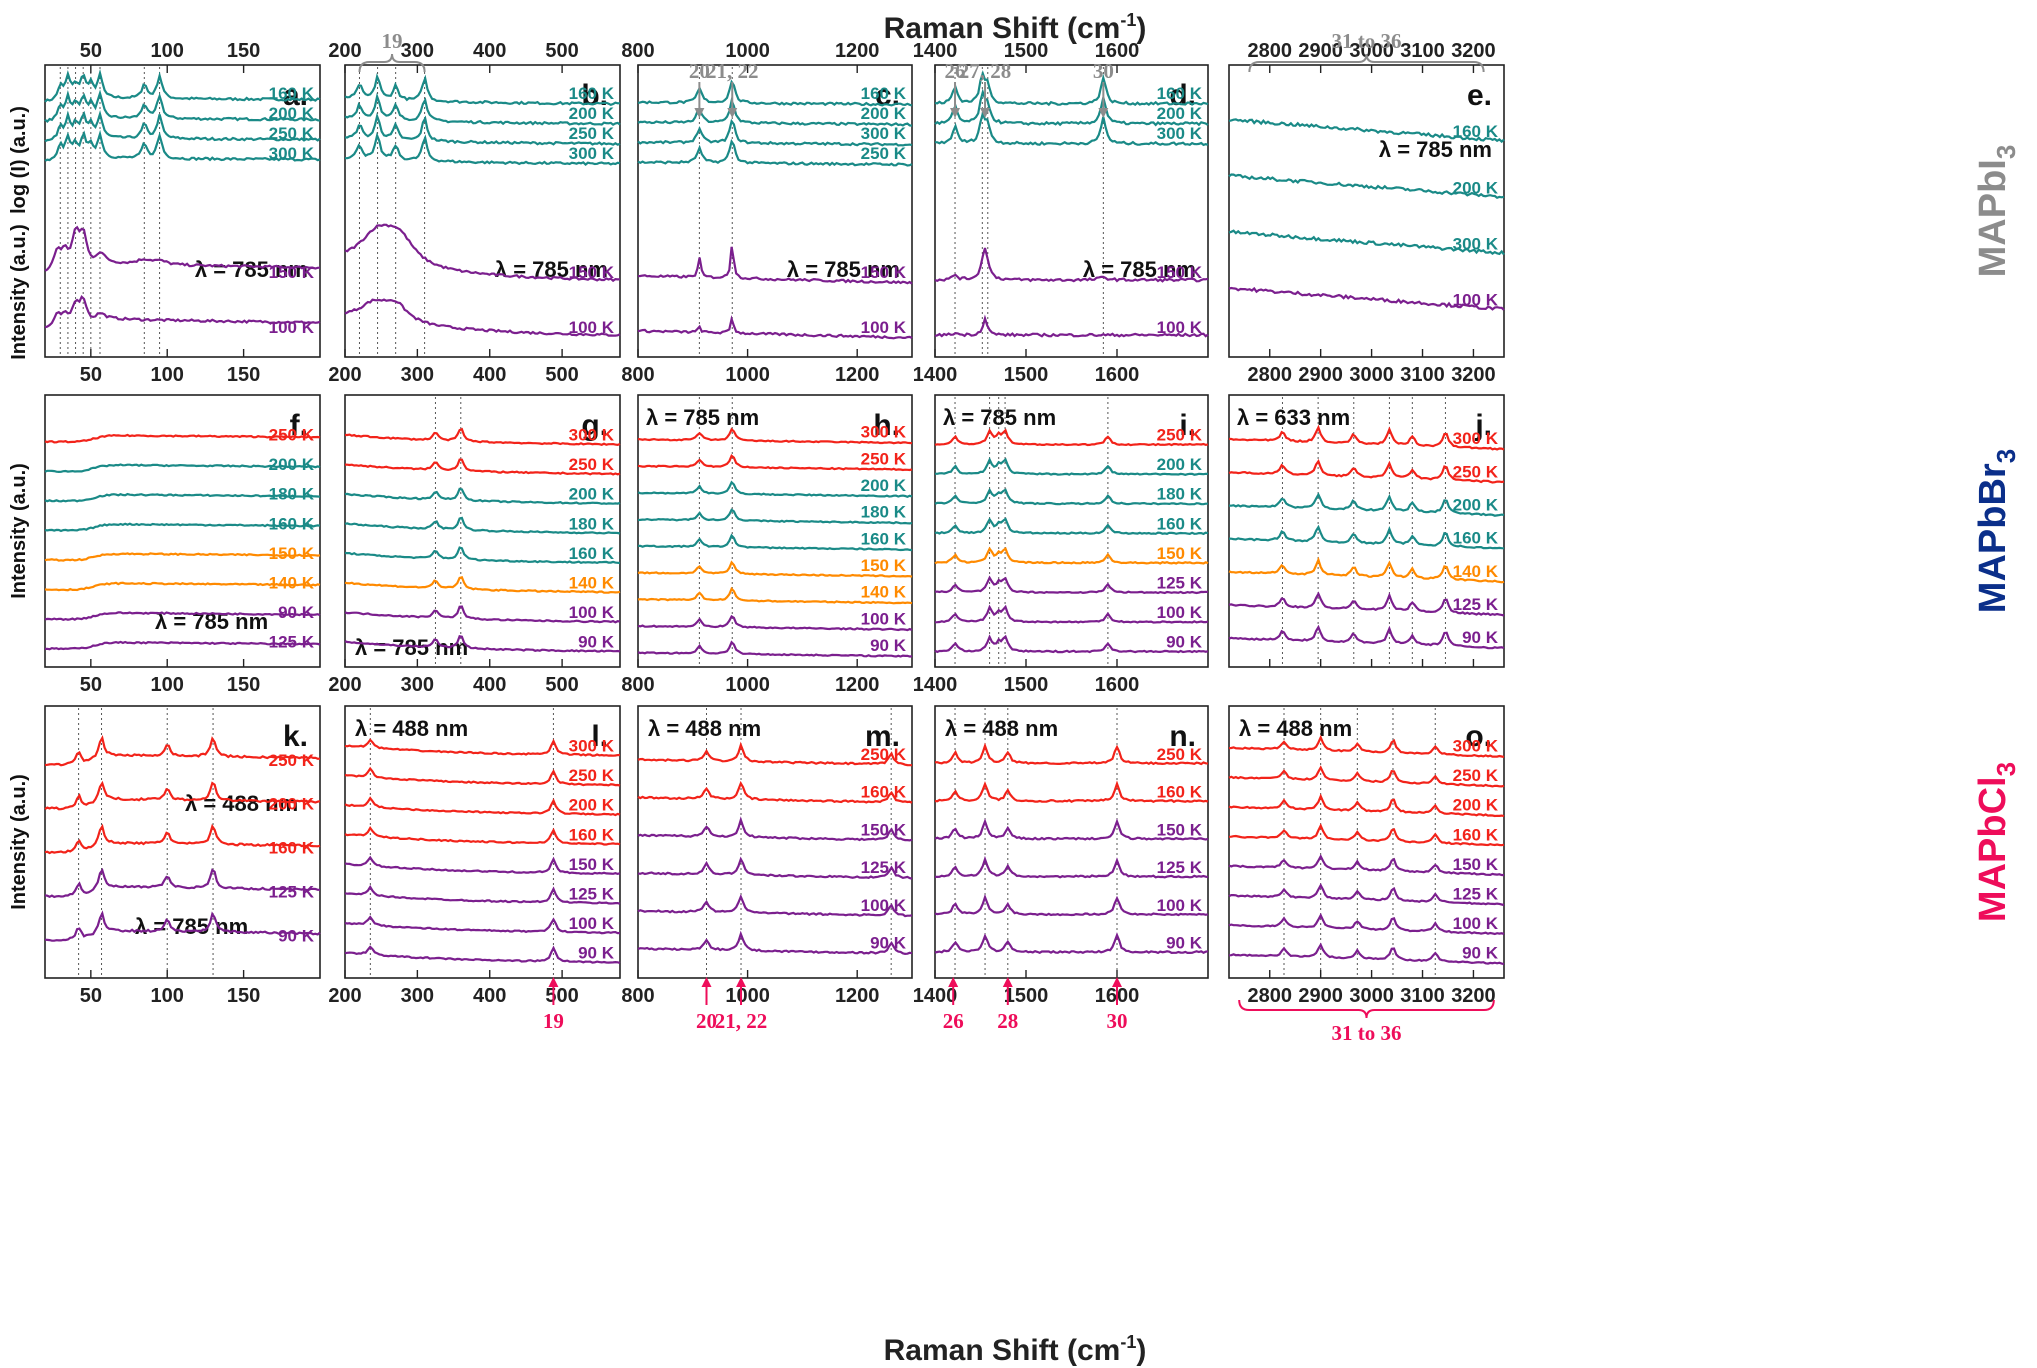 This screenshot has height=1368, width=2037. I want to click on marker-label: 21, 22, so click(741, 1021).